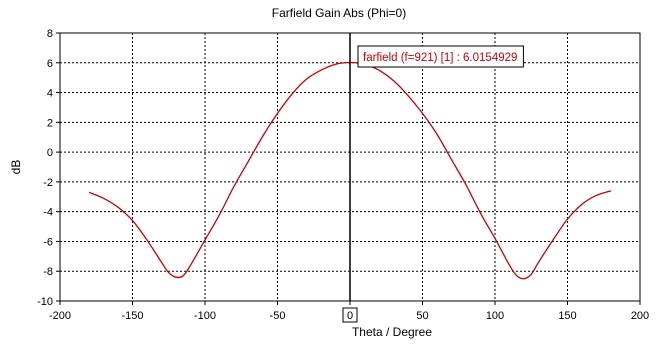  I want to click on y-tick-label: 6, so click(50, 64).